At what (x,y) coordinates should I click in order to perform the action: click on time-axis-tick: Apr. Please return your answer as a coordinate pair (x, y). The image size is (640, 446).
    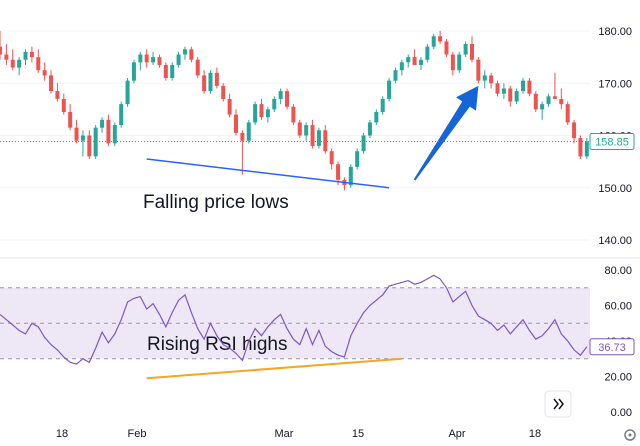
    Looking at the image, I should click on (456, 434).